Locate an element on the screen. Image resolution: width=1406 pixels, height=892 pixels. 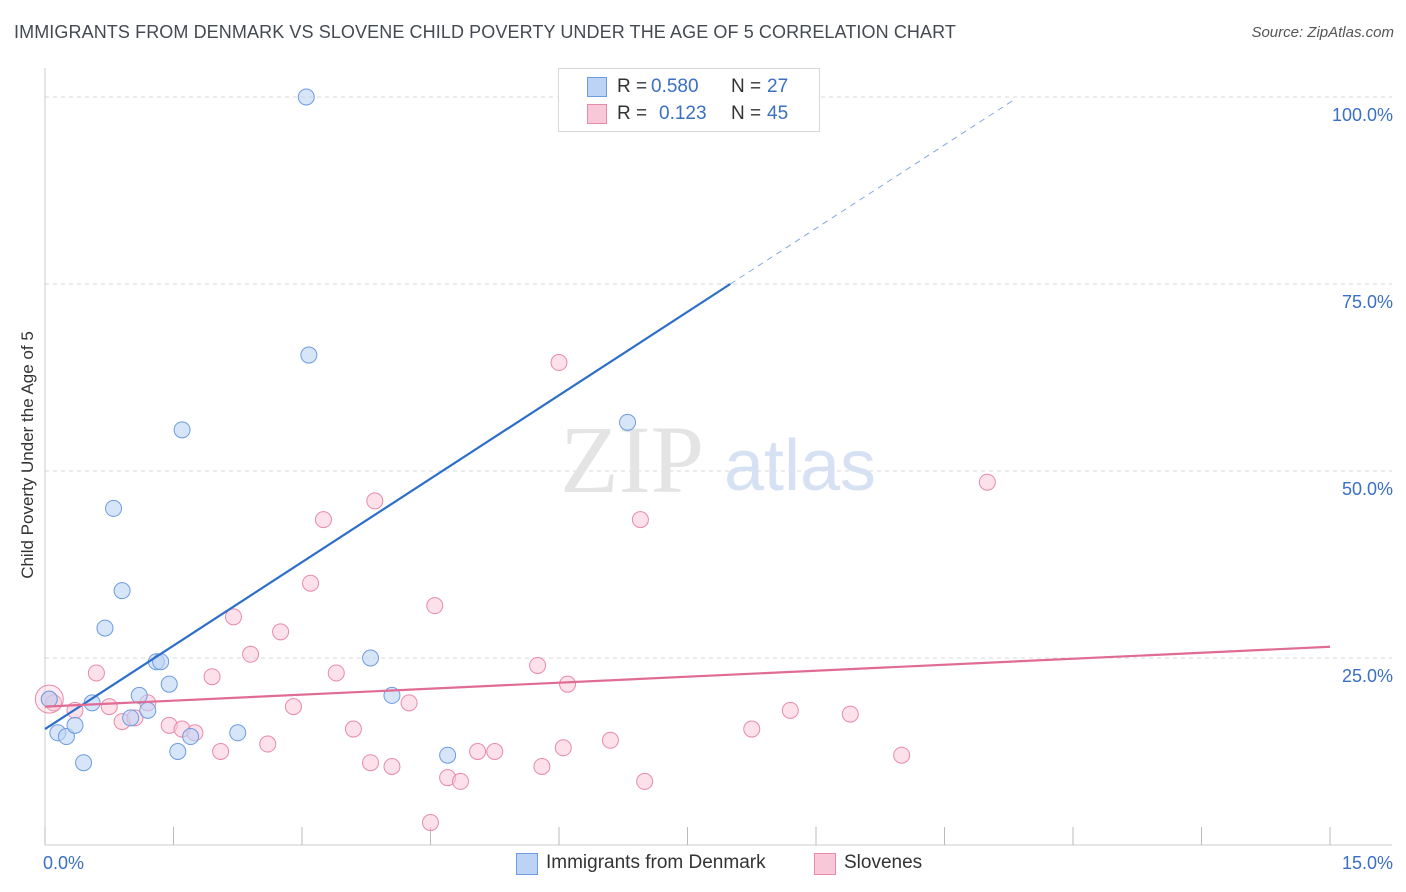
denmark-legend-label: Immigrants from Denmark is located at coordinates (656, 862).